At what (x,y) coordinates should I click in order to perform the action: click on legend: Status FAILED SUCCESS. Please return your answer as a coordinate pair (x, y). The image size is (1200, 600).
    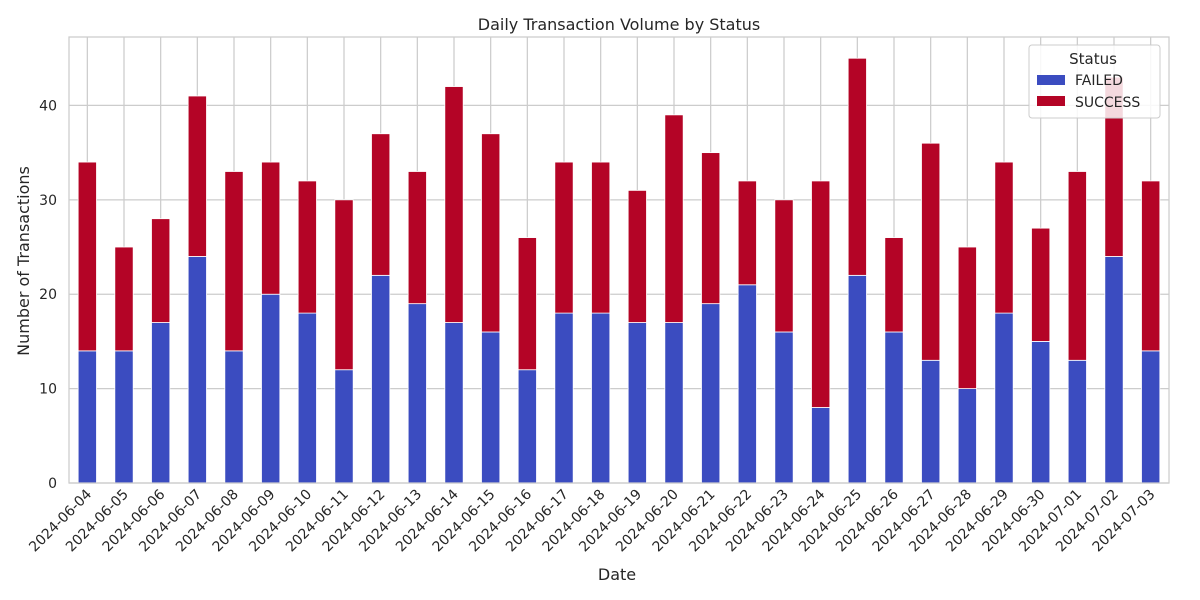
    Looking at the image, I should click on (1094, 81).